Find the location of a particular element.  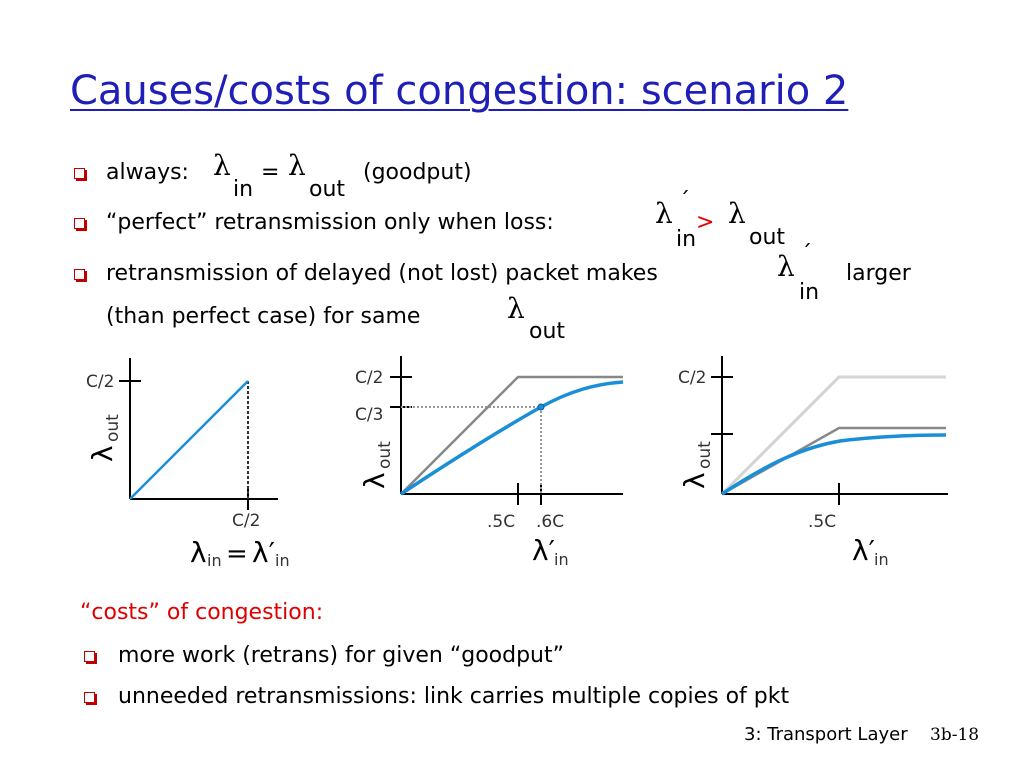

graph-3-capacity-curve is located at coordinates (833, 435).